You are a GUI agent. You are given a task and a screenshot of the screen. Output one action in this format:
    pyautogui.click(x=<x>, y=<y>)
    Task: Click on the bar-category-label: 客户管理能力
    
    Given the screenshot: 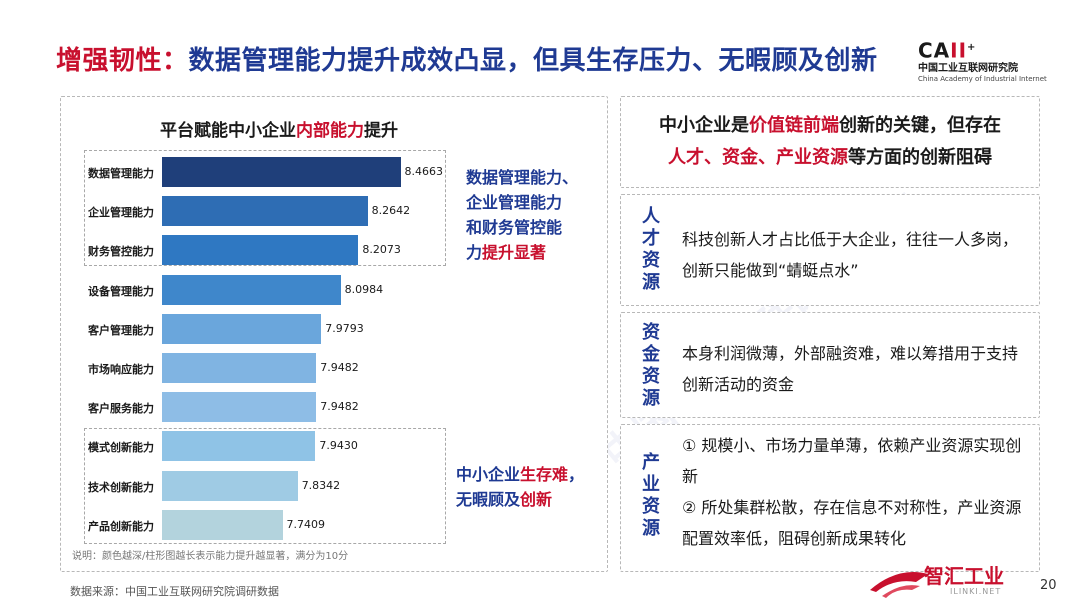 What is the action you would take?
    pyautogui.click(x=121, y=330)
    